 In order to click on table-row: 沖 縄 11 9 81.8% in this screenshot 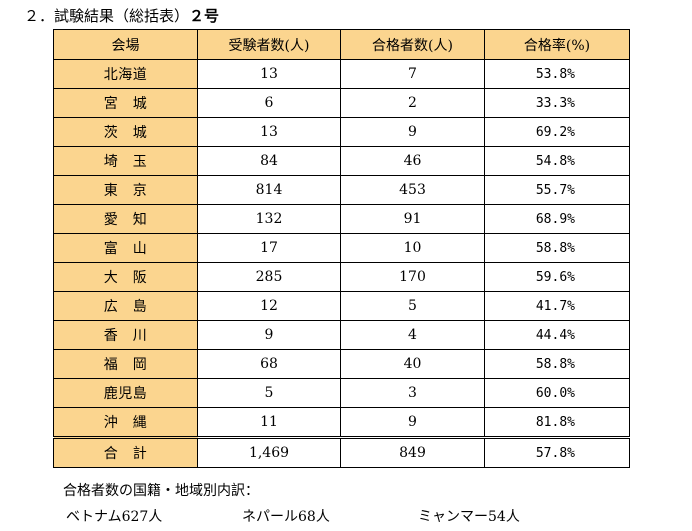, I will do `click(341, 422)`.